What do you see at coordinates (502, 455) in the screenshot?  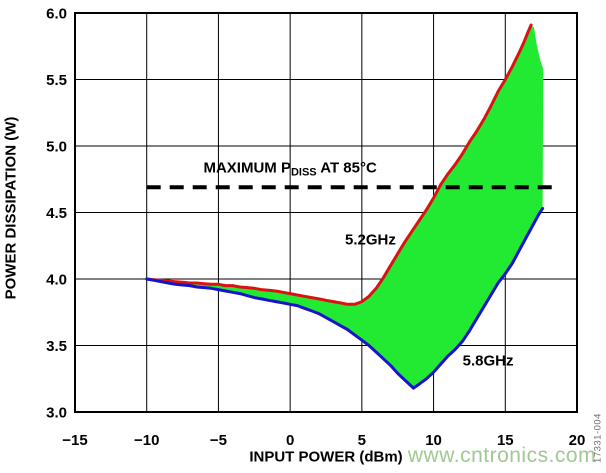 I see `watermark-text: www.cntronics.com` at bounding box center [502, 455].